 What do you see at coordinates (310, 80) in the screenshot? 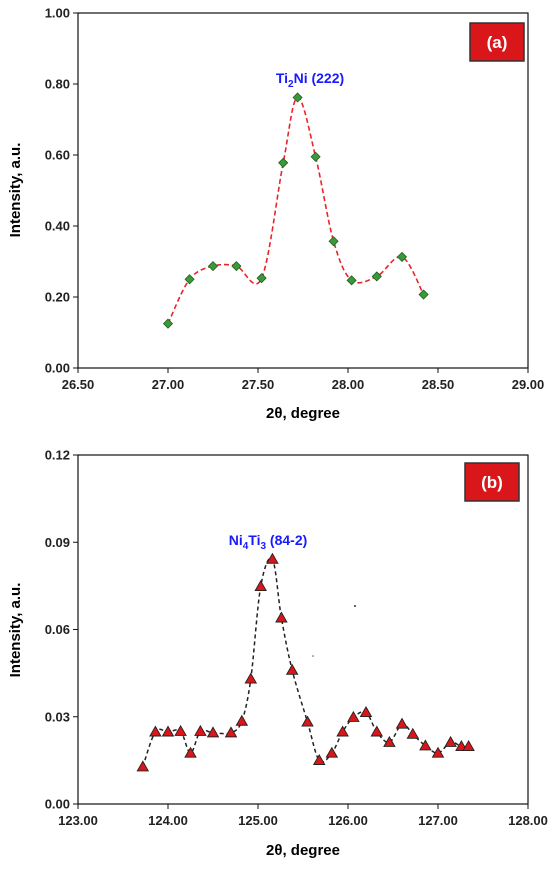
I see `peak-annotation-a: Ti2Ni (222)` at bounding box center [310, 80].